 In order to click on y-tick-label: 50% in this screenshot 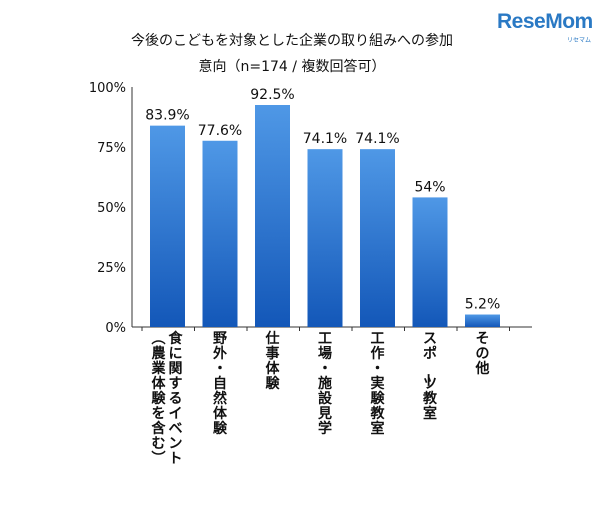, I will do `click(111, 208)`.